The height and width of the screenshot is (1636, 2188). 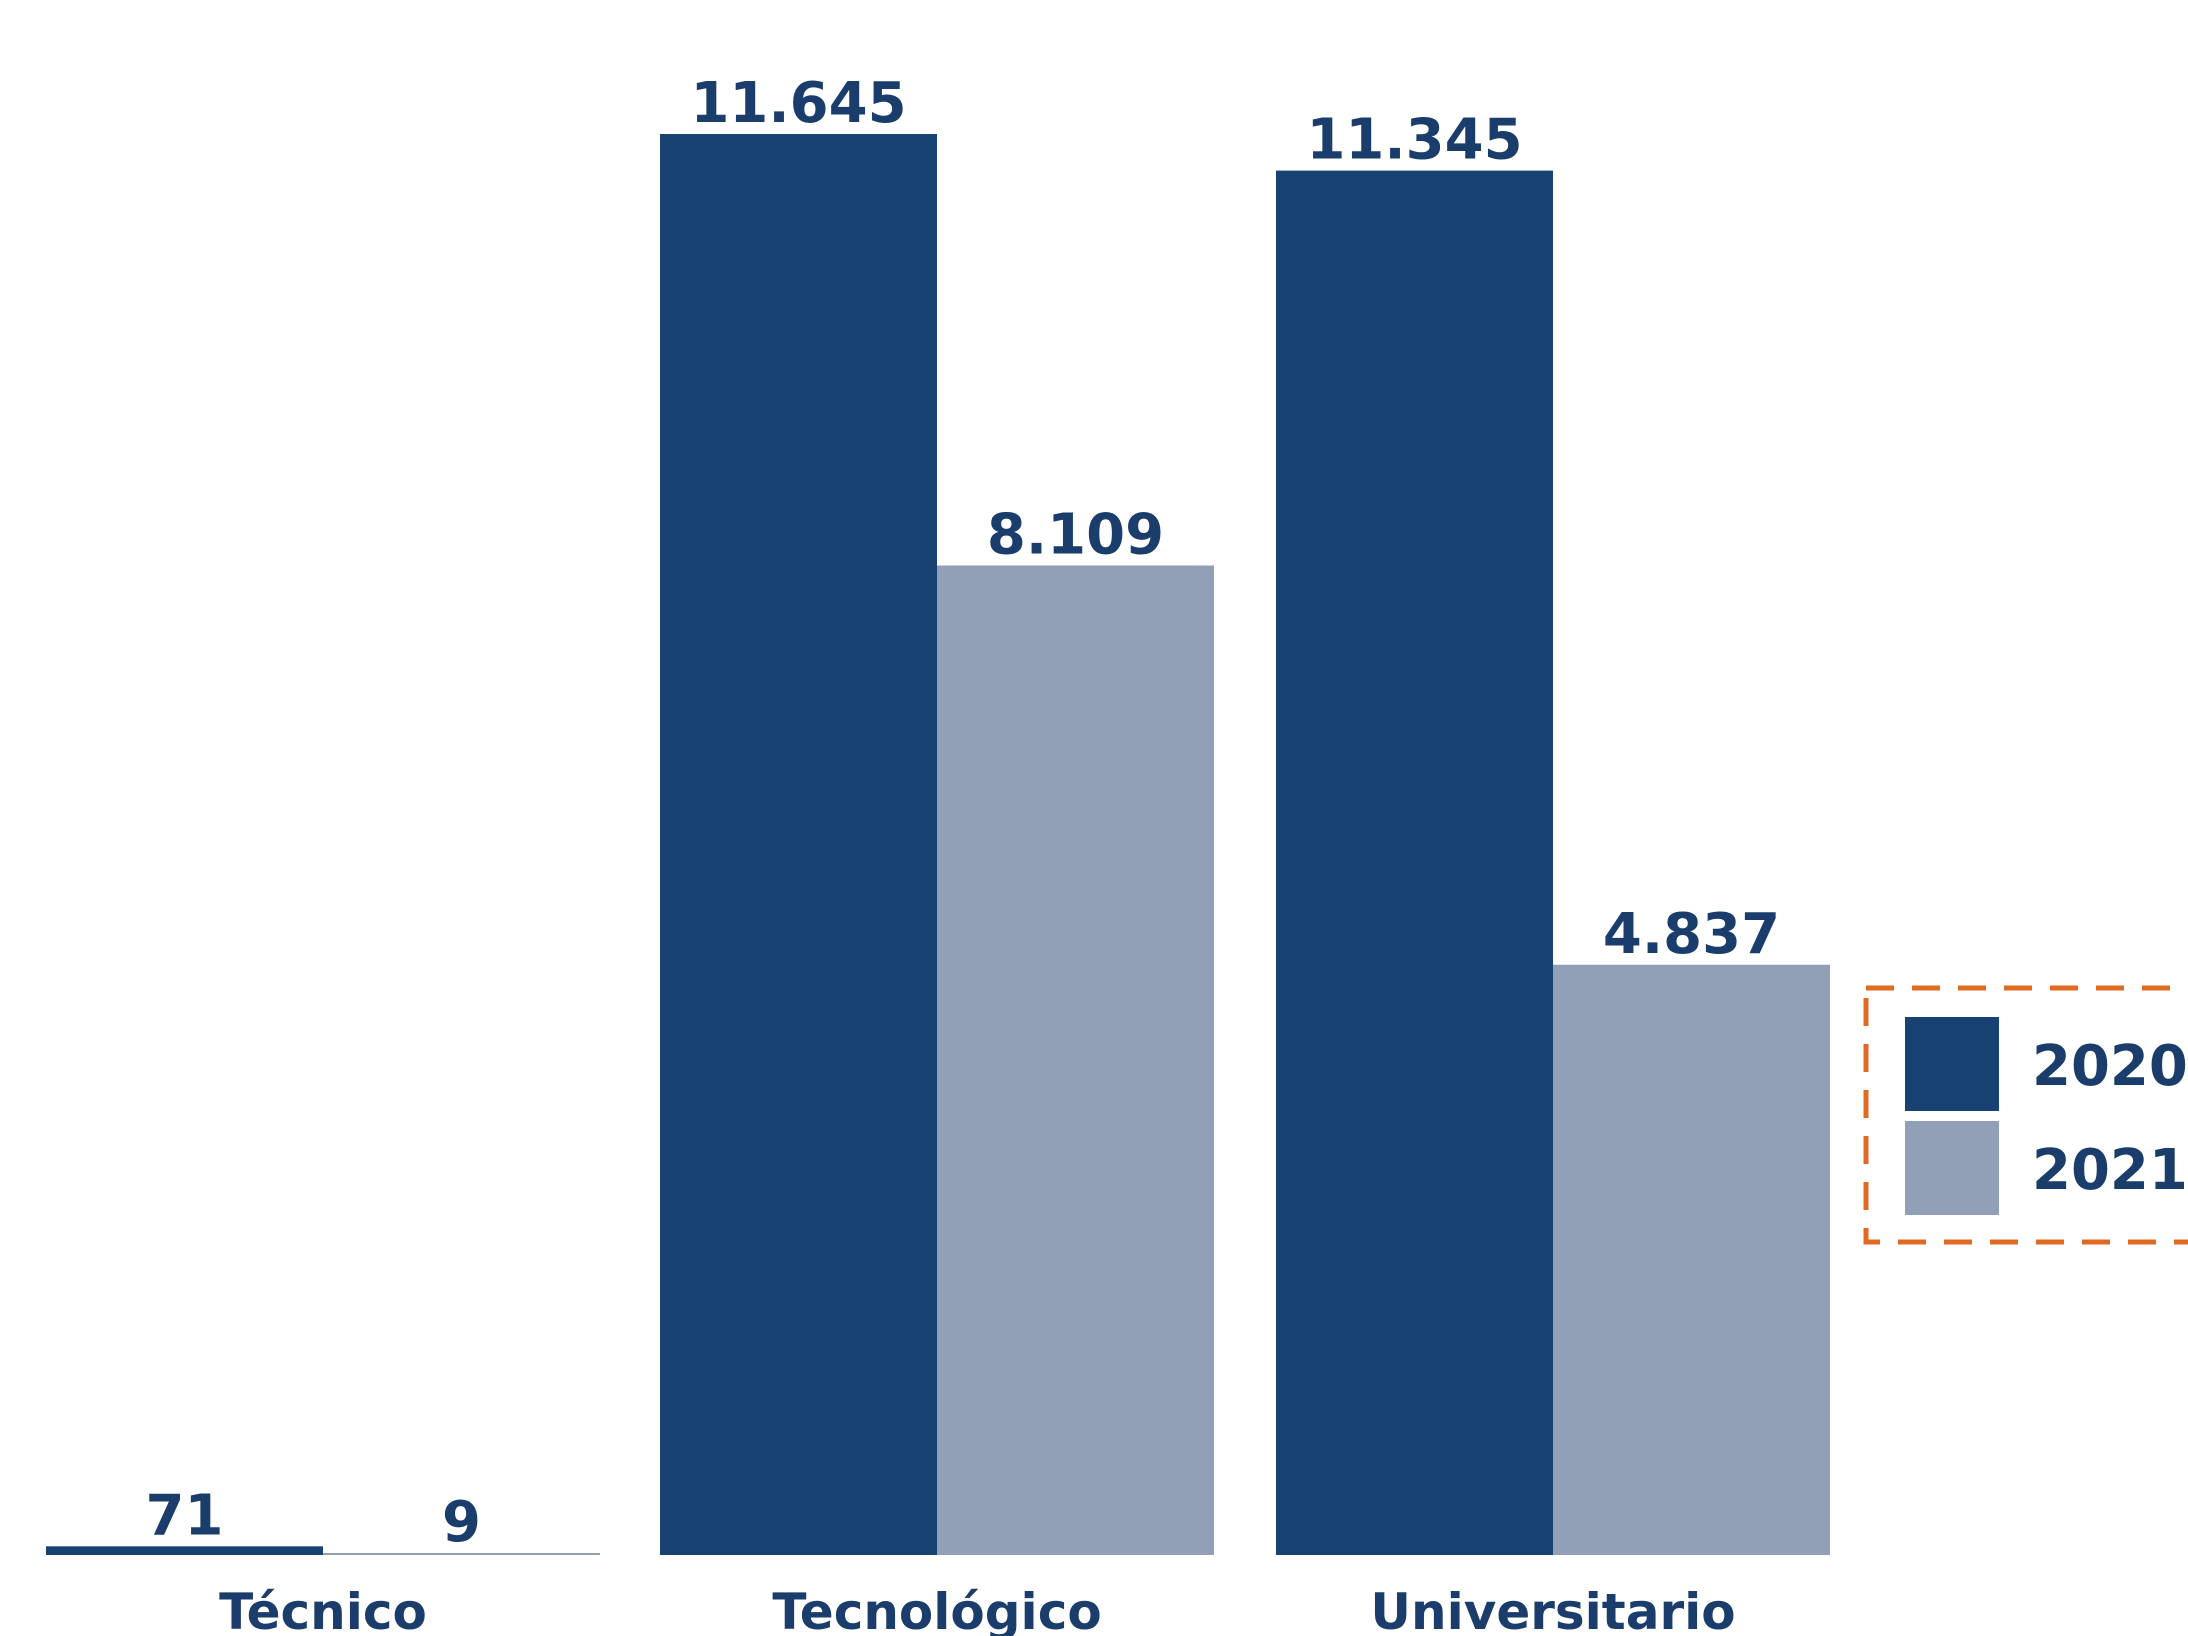 What do you see at coordinates (184, 1550) in the screenshot?
I see `bar-tecnico-2020` at bounding box center [184, 1550].